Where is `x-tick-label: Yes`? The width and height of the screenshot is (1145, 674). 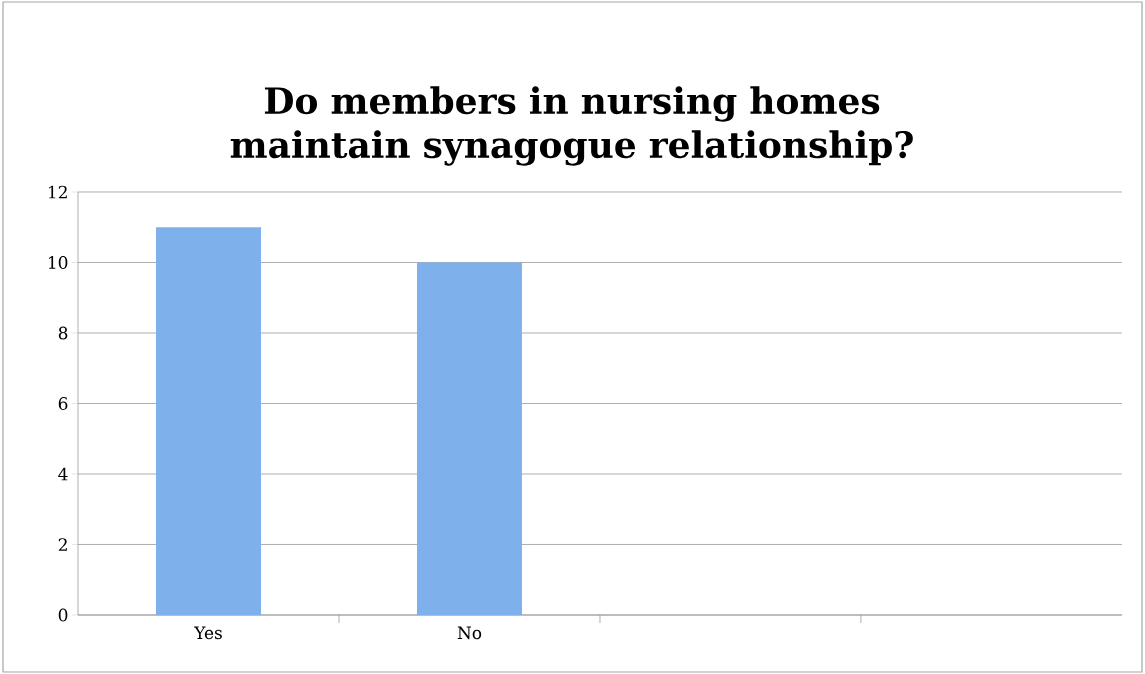 x-tick-label: Yes is located at coordinates (208, 633).